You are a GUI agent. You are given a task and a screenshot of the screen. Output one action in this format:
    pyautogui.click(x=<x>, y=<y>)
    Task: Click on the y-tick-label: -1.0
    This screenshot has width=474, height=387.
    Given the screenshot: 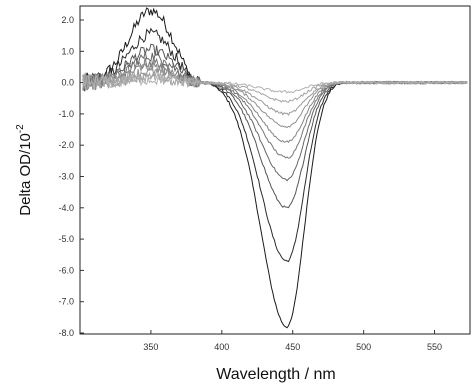 What is the action you would take?
    pyautogui.click(x=66, y=114)
    